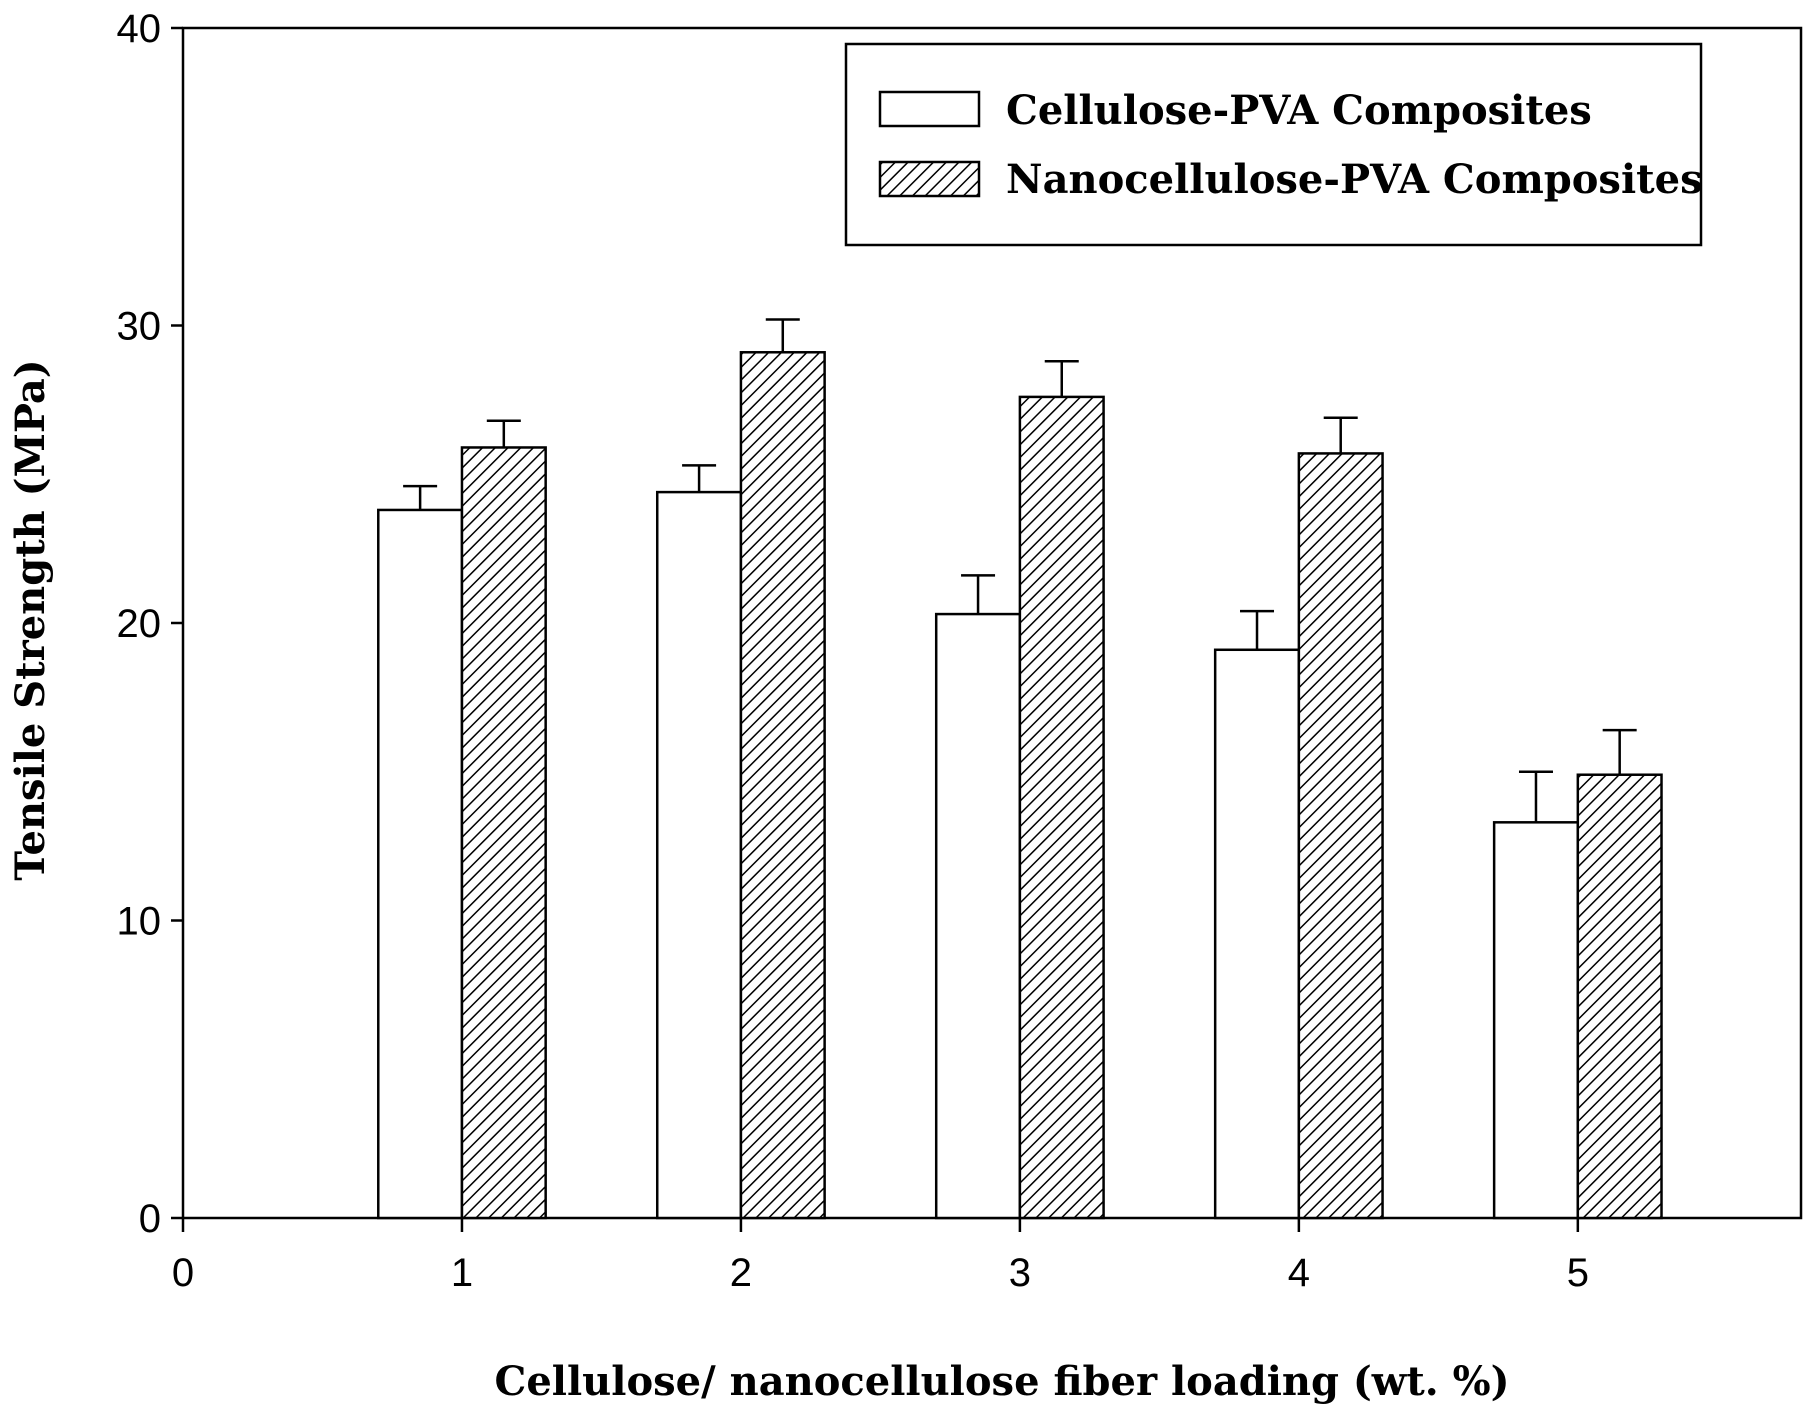 The width and height of the screenshot is (1817, 1421). Describe the element at coordinates (139, 922) in the screenshot. I see `y-tick-label: 10` at that location.